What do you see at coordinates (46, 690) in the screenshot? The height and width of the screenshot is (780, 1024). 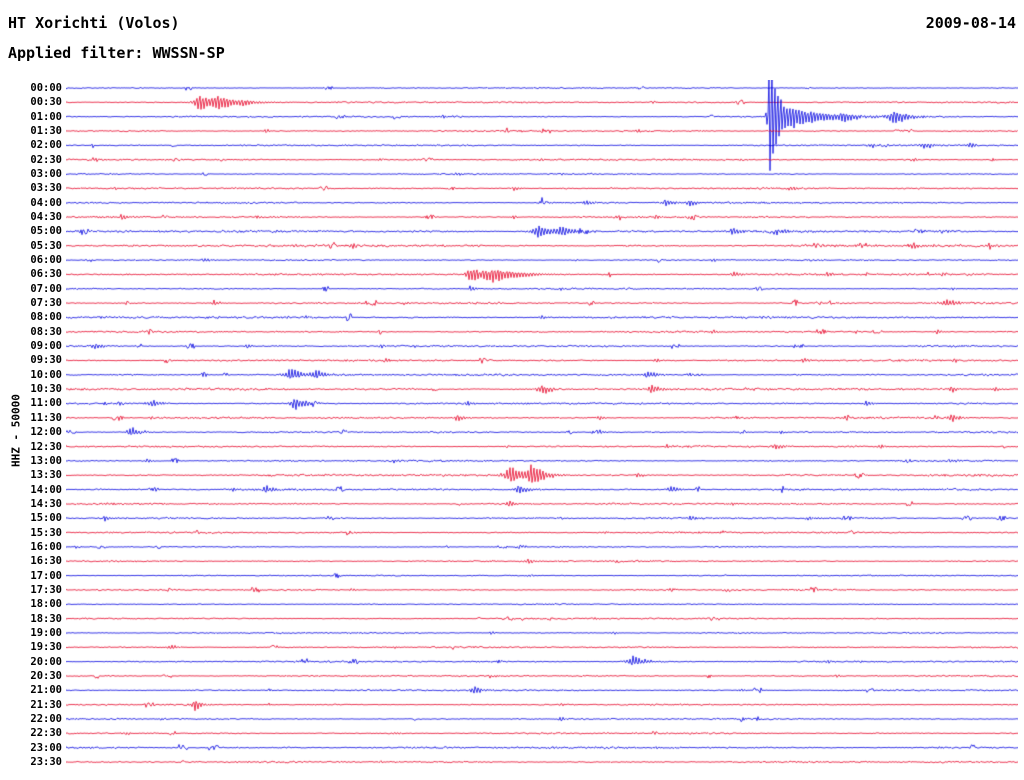 I see `trace-time-label: 21:00` at bounding box center [46, 690].